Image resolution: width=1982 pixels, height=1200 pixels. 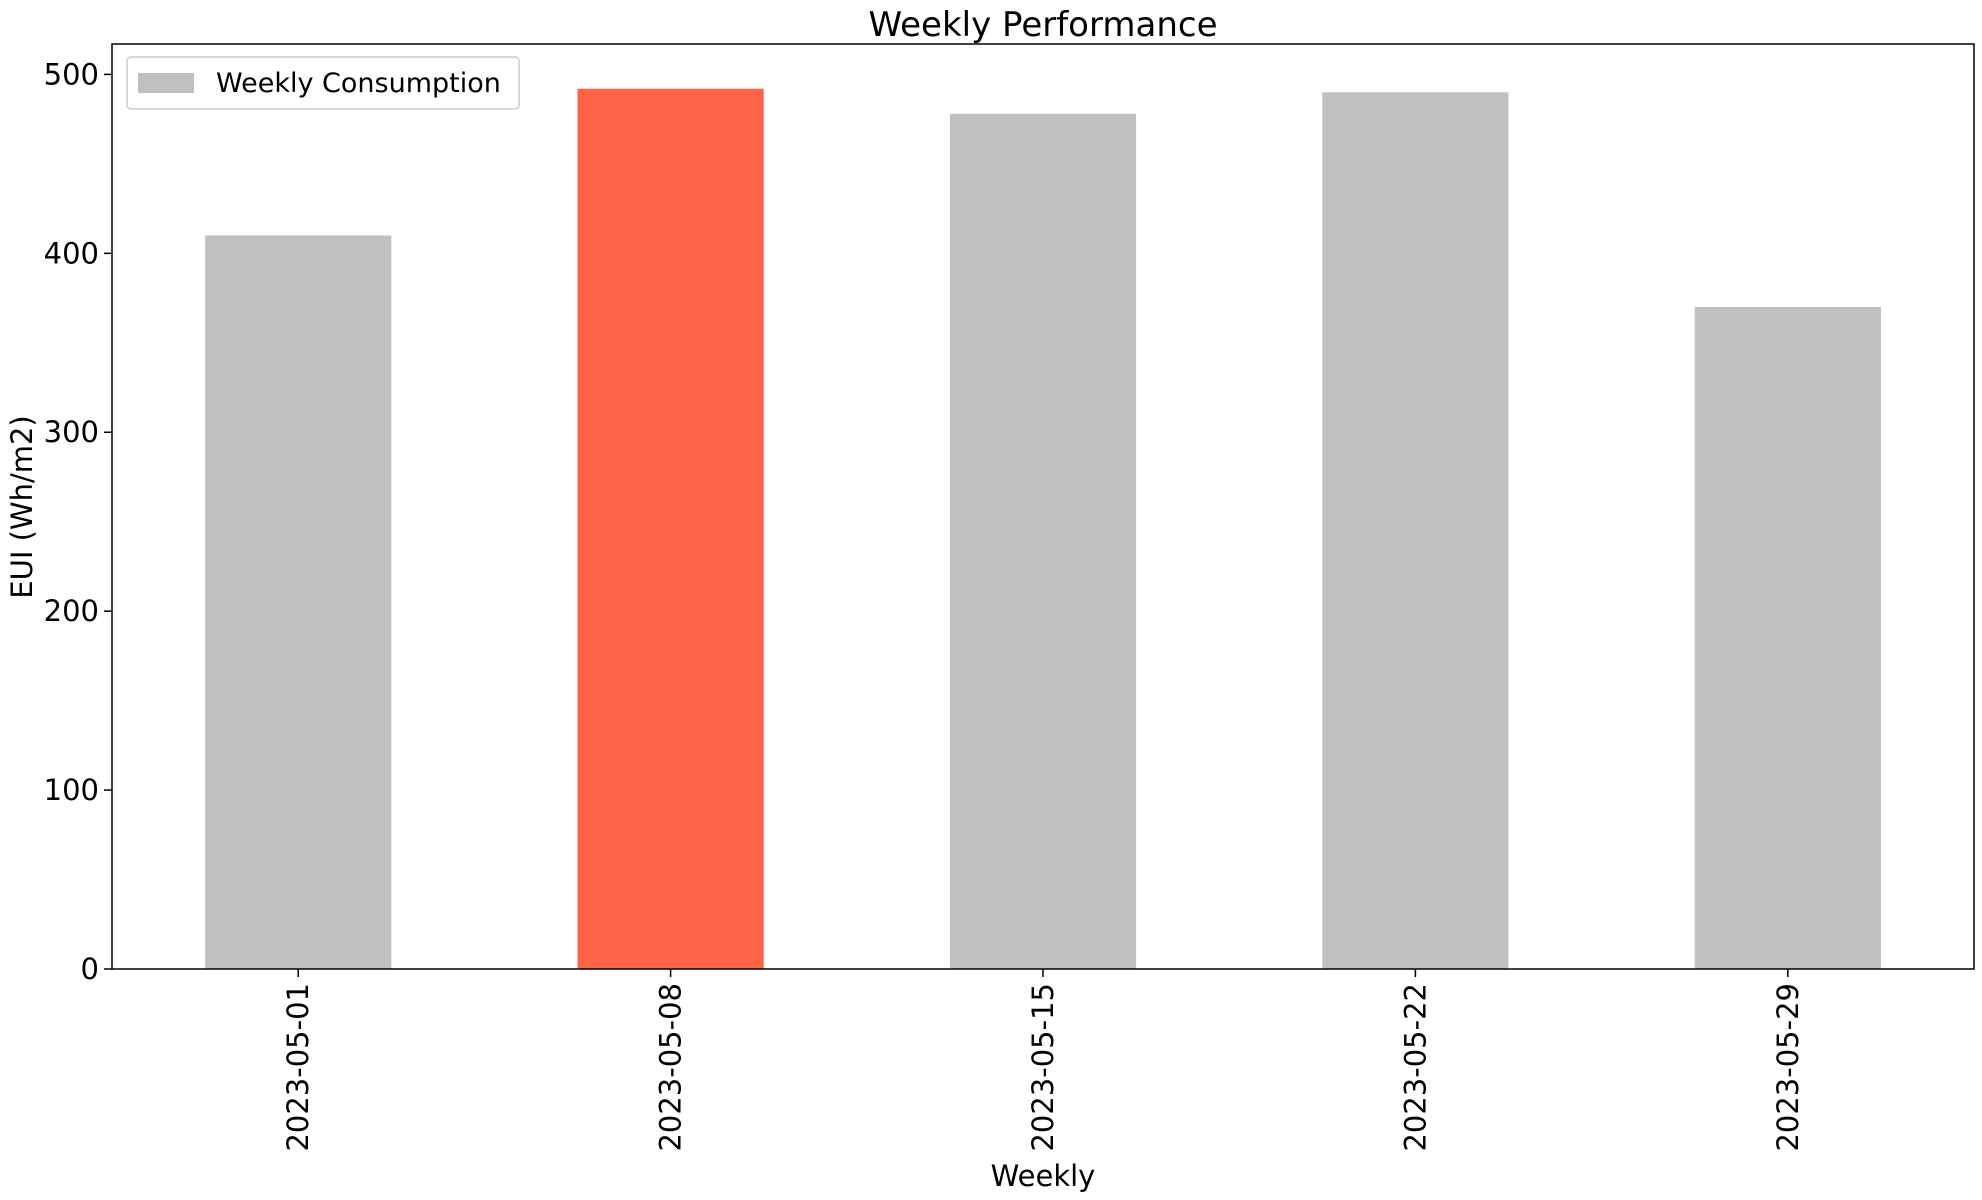 What do you see at coordinates (1415, 1067) in the screenshot?
I see `x-tick-label: 2023-05-22` at bounding box center [1415, 1067].